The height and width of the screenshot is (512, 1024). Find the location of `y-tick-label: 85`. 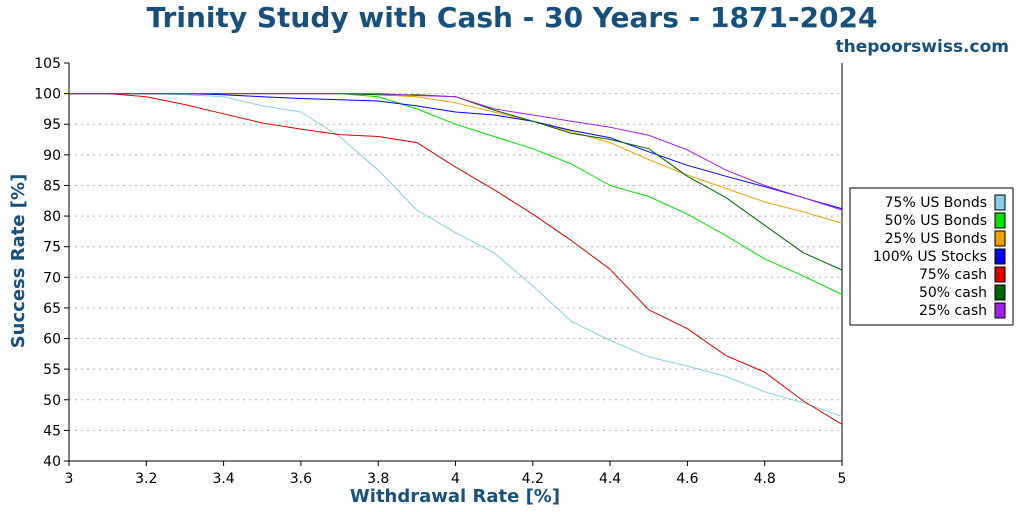

y-tick-label: 85 is located at coordinates (52, 186).